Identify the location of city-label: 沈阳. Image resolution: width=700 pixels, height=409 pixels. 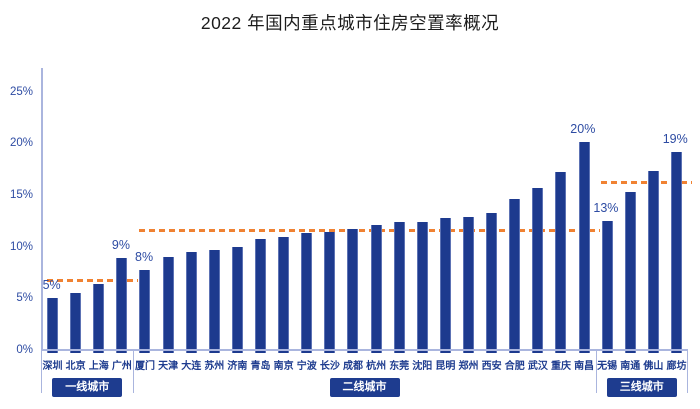
(422, 366).